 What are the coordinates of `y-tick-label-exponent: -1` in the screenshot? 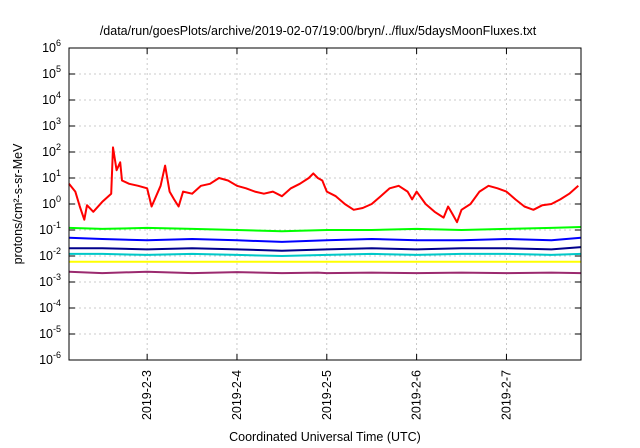 It's located at (57, 225).